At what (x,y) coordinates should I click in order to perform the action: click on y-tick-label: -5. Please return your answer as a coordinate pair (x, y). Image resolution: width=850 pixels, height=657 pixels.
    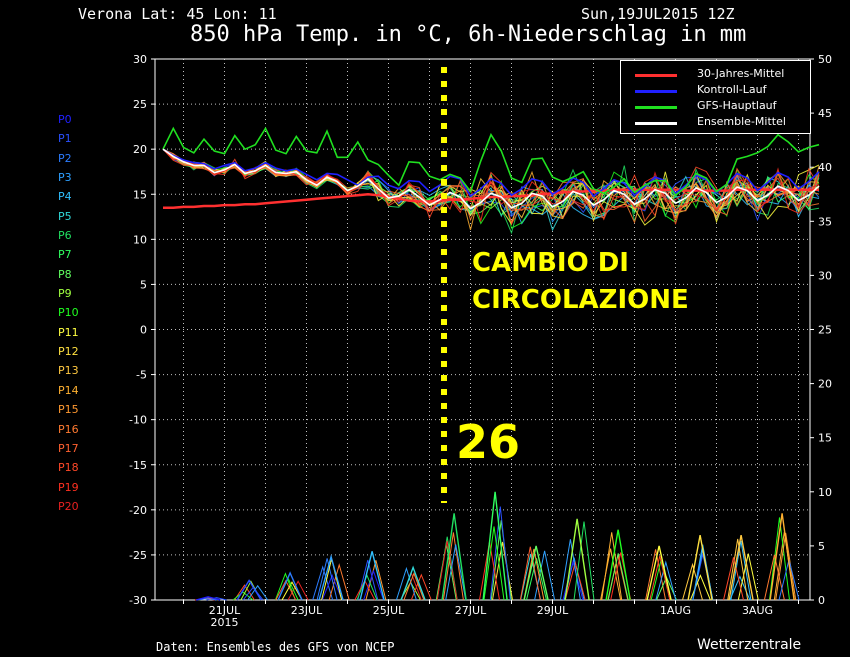
    Looking at the image, I should click on (141, 375).